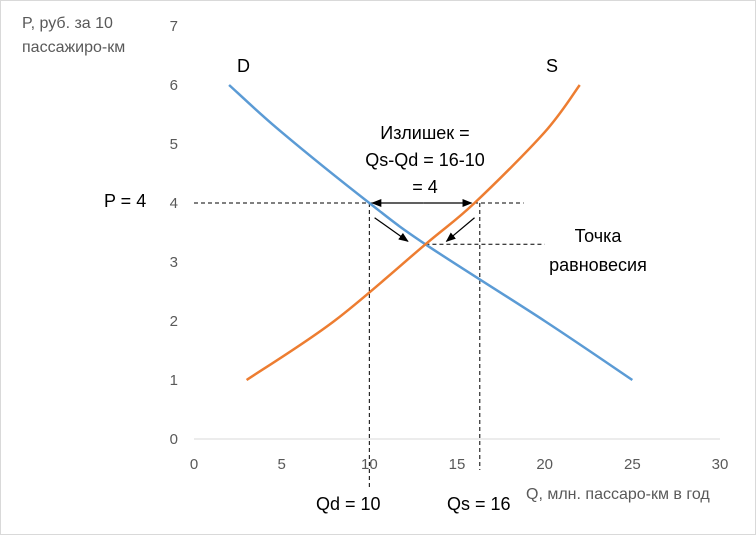  Describe the element at coordinates (457, 464) in the screenshot. I see `x-tick-label: 15` at that location.